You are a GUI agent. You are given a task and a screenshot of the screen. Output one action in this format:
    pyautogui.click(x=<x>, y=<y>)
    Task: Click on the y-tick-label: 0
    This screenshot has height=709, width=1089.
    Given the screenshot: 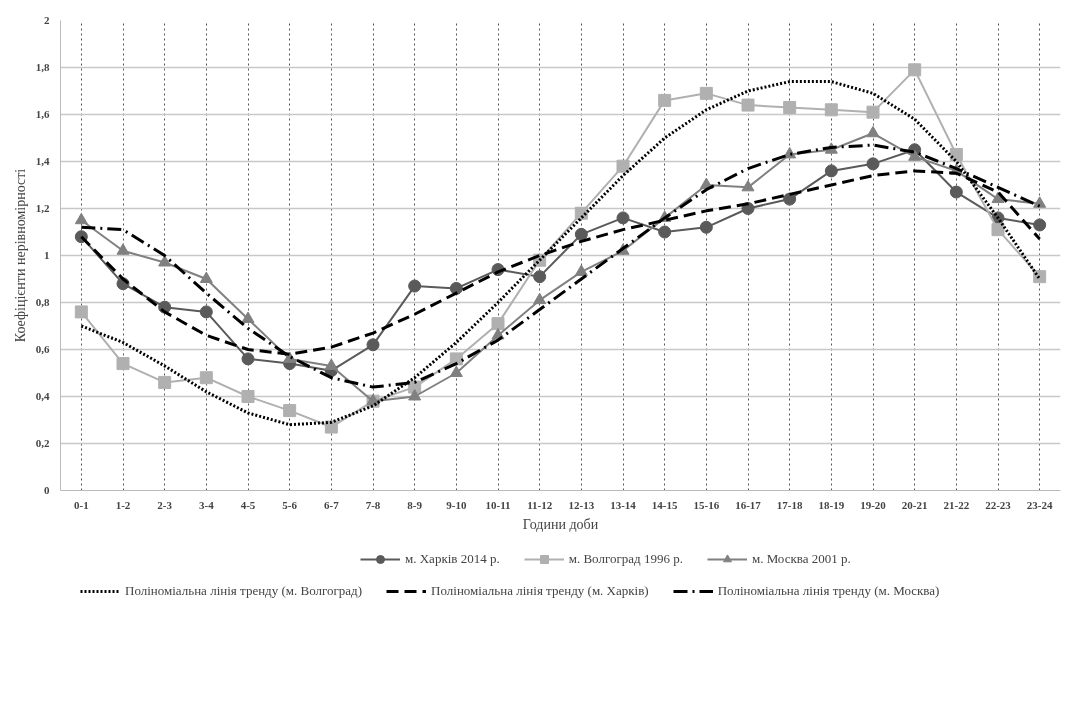 What is the action you would take?
    pyautogui.click(x=47, y=490)
    